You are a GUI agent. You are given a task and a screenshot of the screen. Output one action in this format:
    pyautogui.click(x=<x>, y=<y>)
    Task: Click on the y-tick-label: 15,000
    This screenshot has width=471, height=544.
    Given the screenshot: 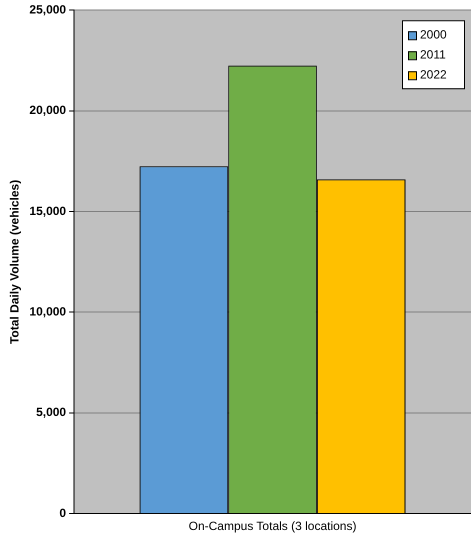 What is the action you would take?
    pyautogui.click(x=47, y=211)
    